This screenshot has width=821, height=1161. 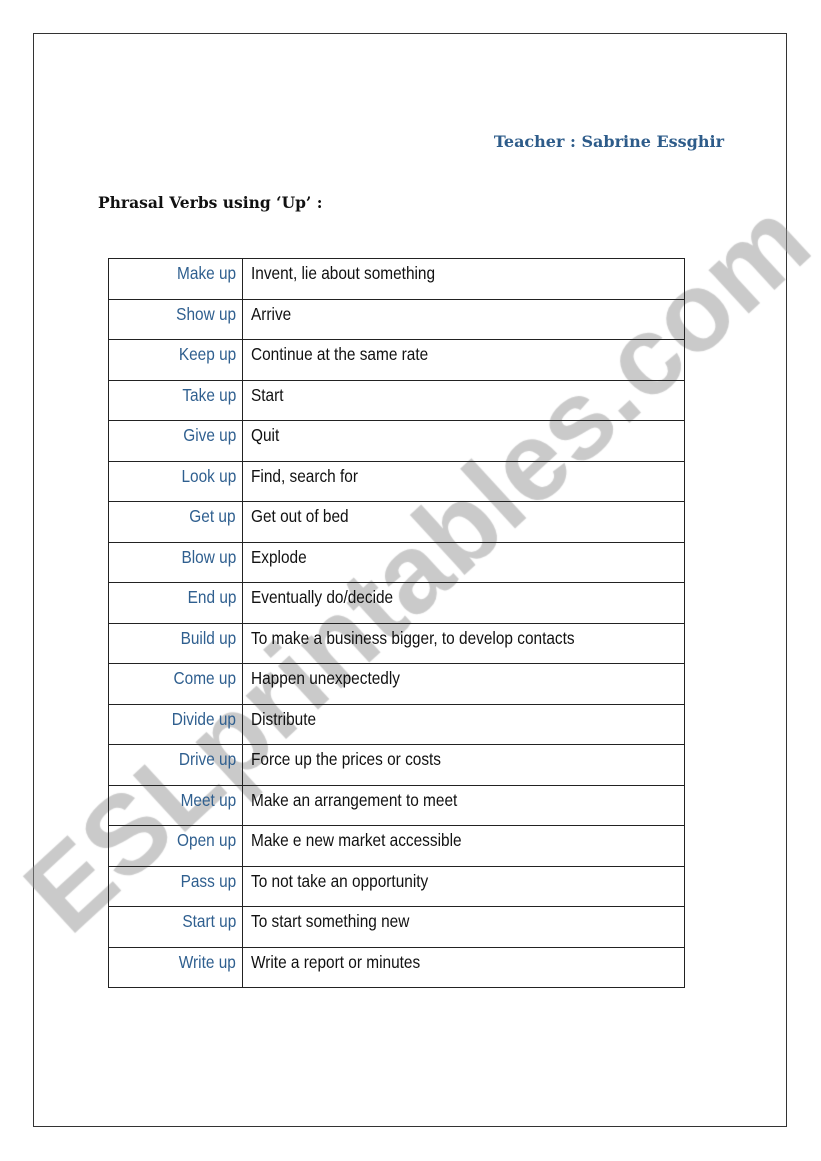 I want to click on table-row: Give up Quit, so click(x=396, y=441).